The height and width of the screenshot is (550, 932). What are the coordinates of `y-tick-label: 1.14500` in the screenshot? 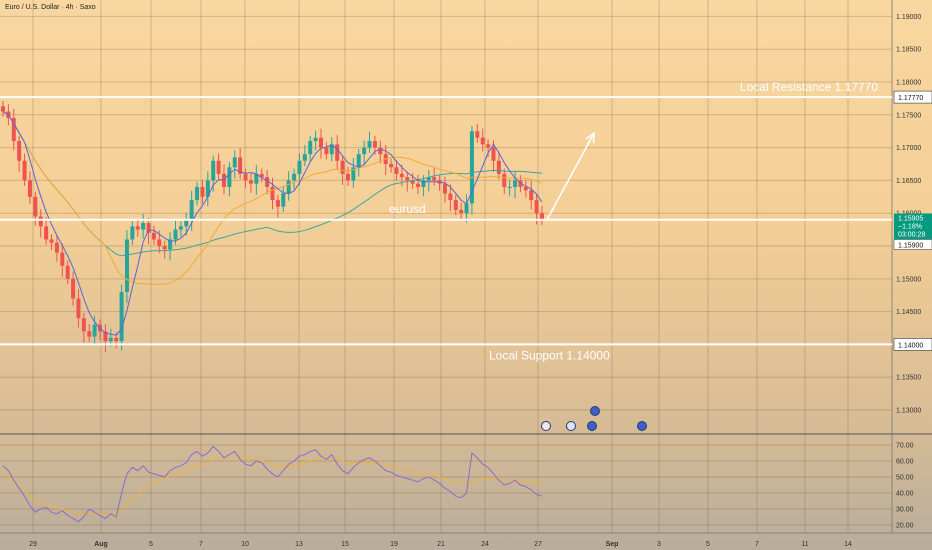 It's located at (908, 312).